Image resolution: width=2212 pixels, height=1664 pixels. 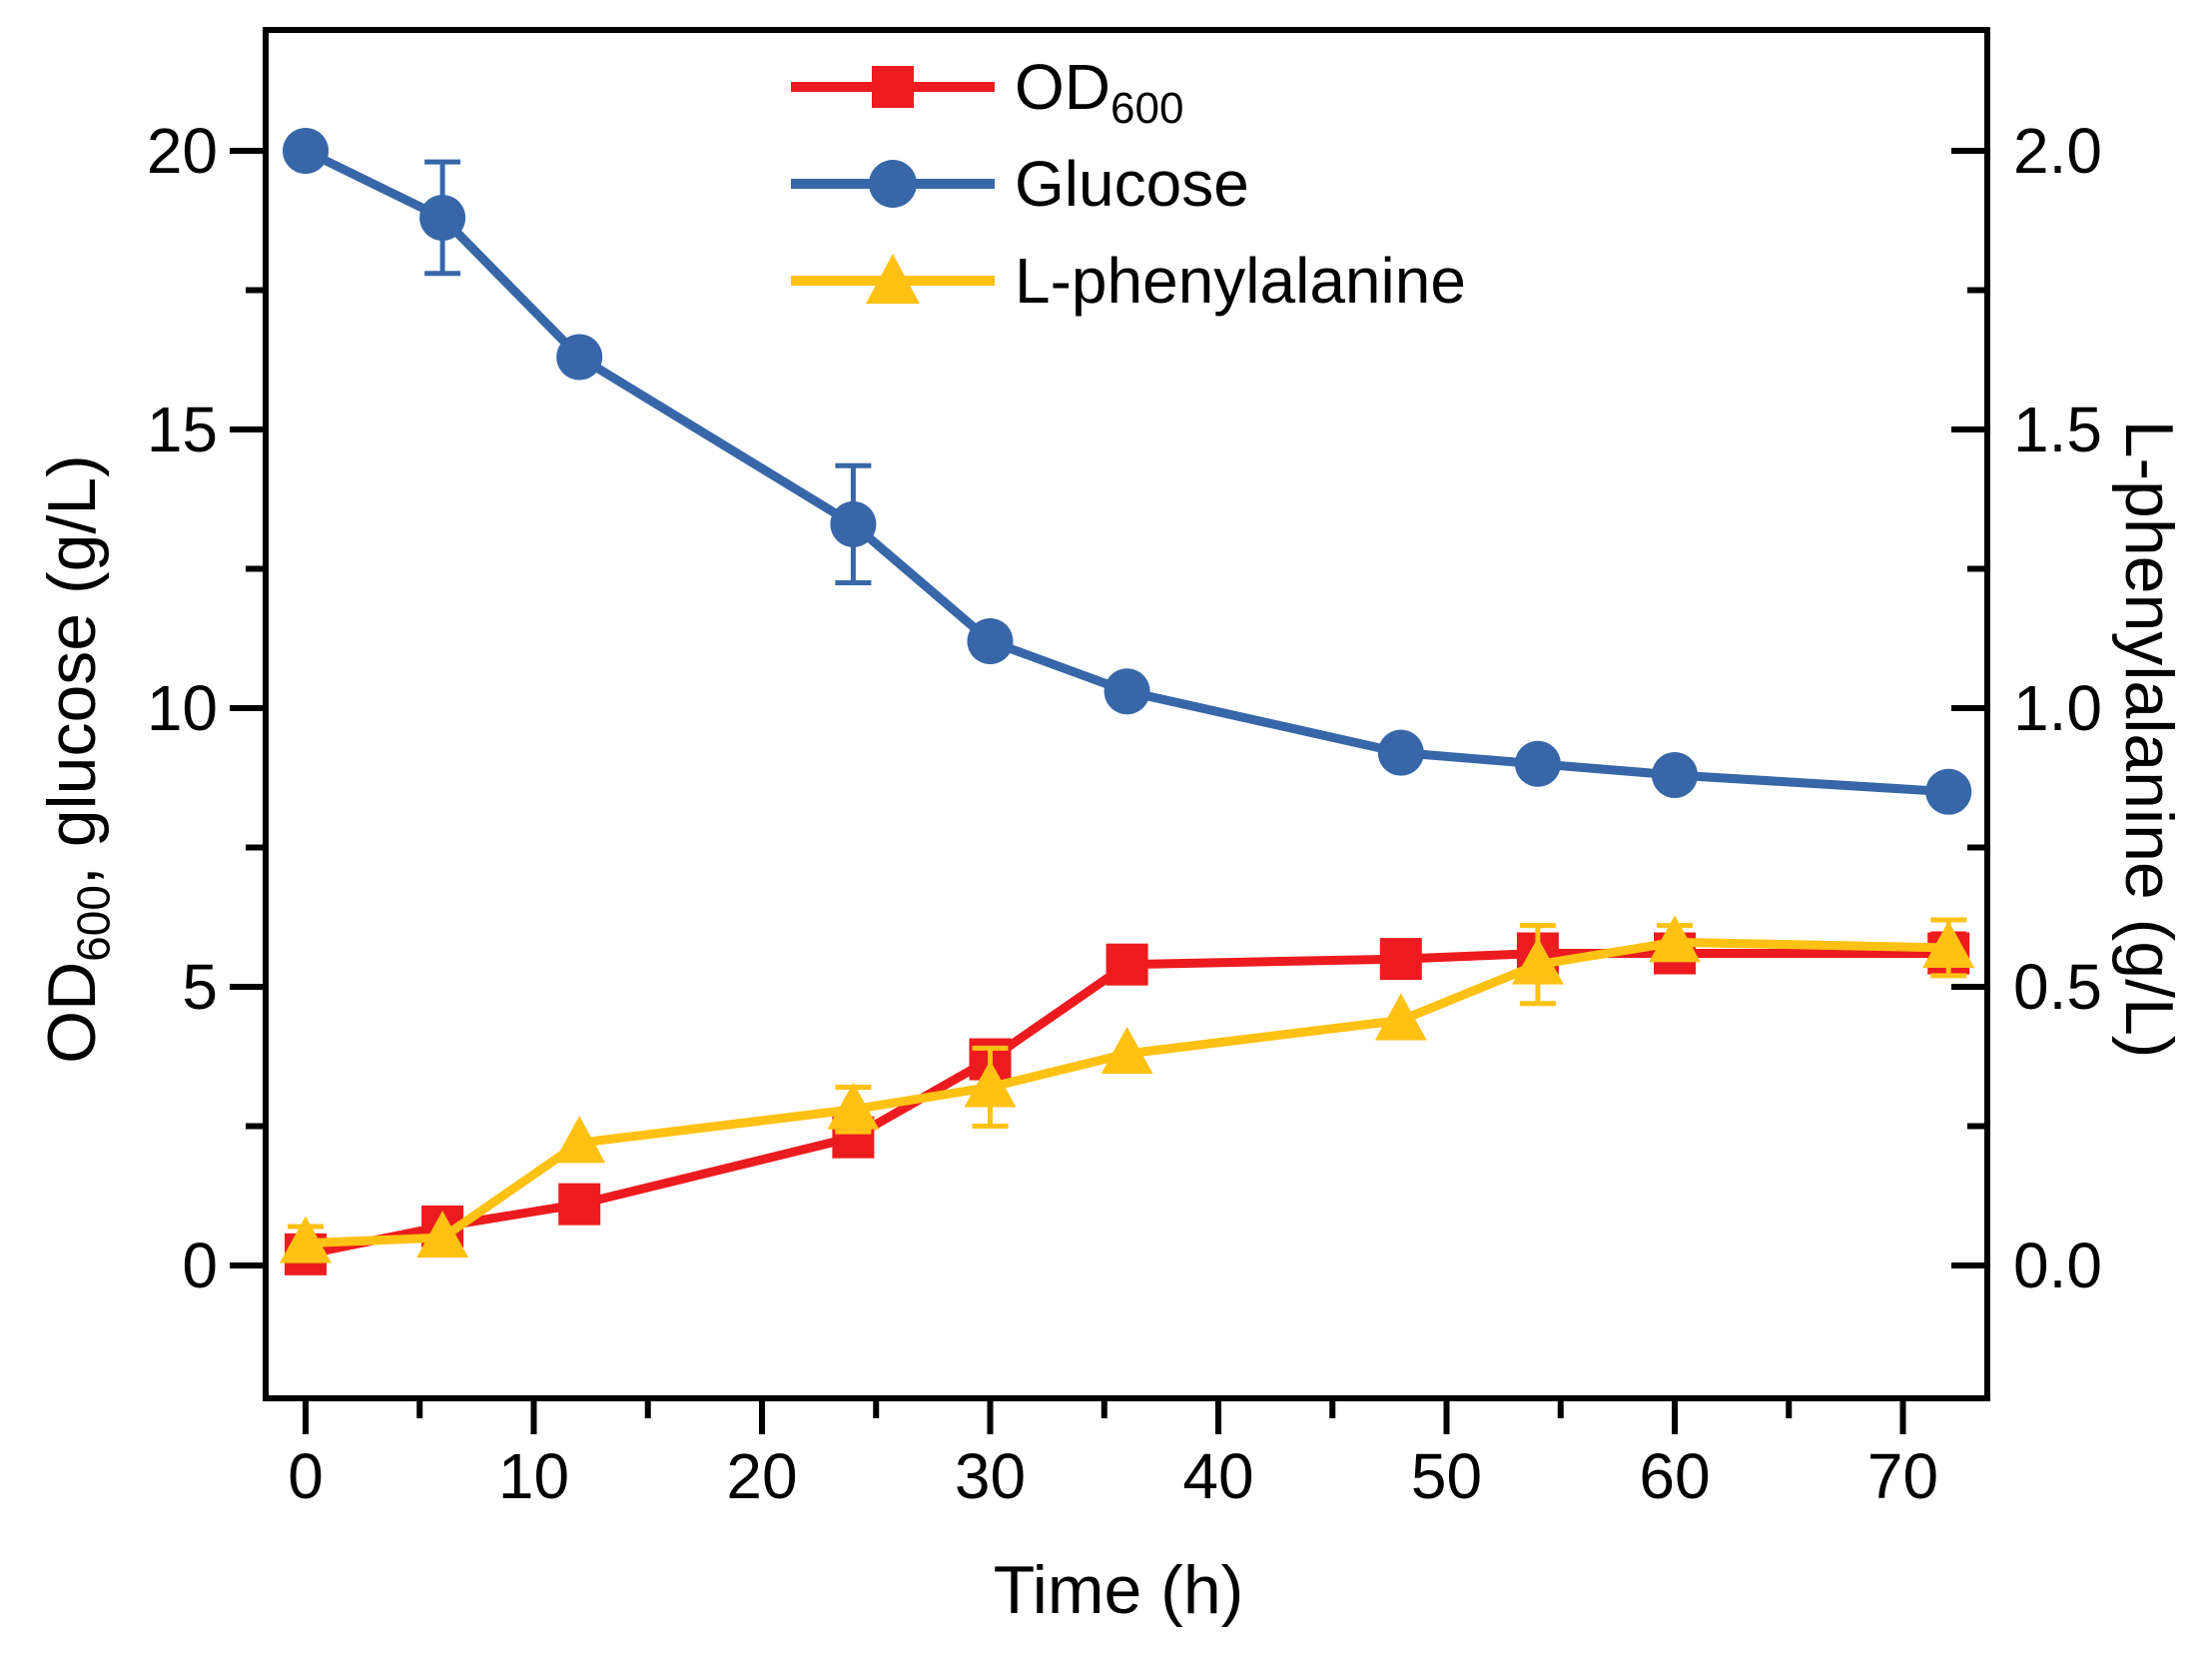 What do you see at coordinates (2149, 739) in the screenshot?
I see `y-axis-title-right: L-phenylalanine (g/L)` at bounding box center [2149, 739].